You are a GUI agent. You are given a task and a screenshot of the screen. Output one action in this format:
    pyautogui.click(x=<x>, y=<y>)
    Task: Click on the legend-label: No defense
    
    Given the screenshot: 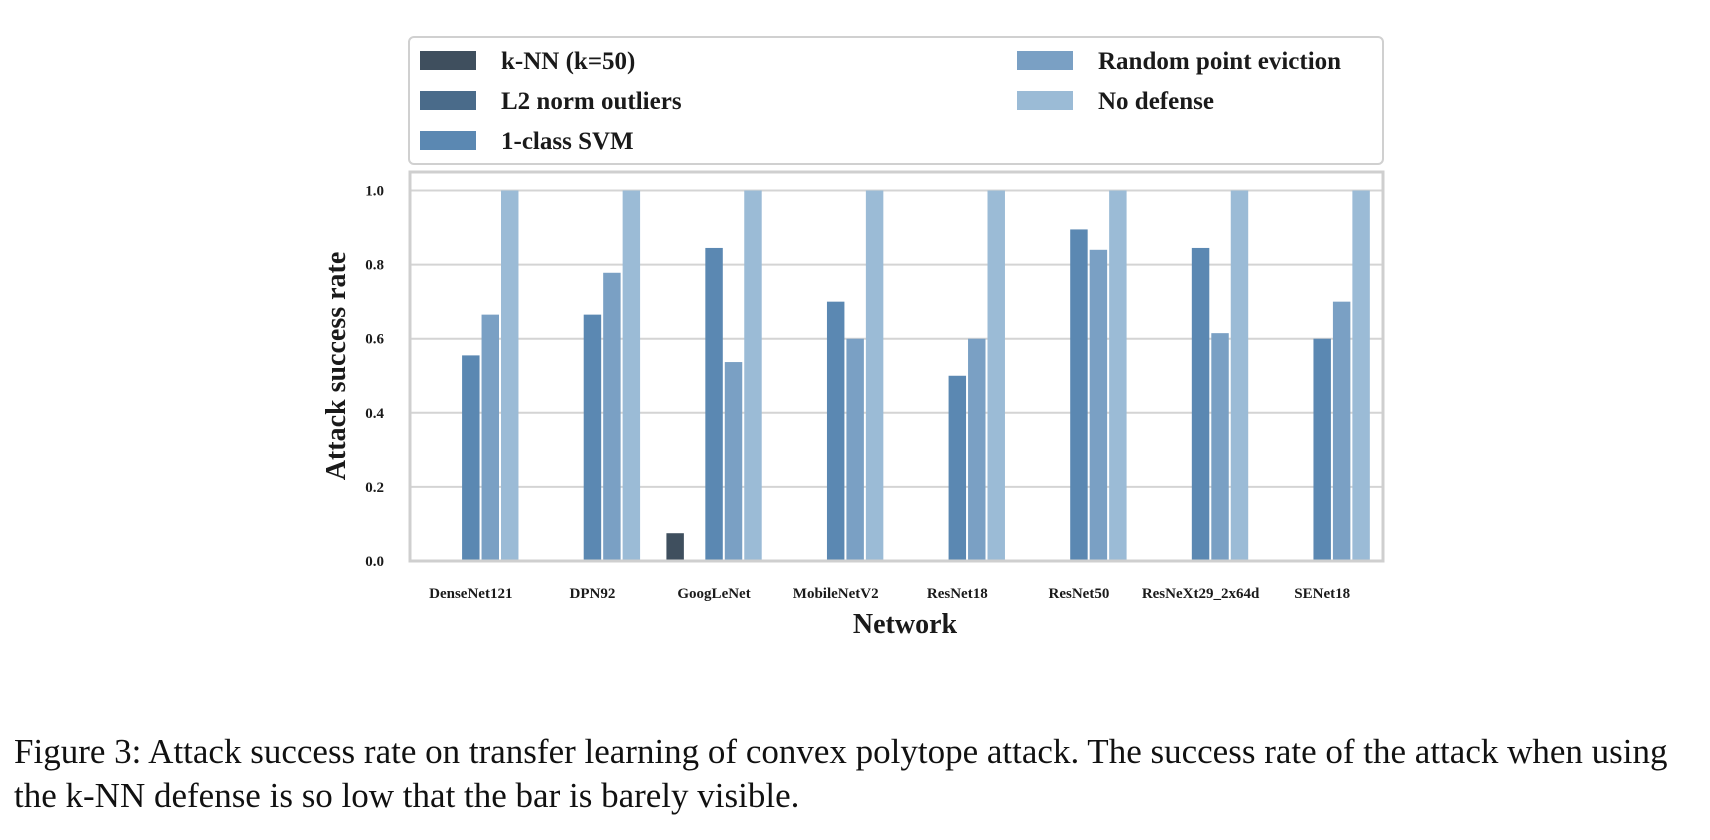 What is the action you would take?
    pyautogui.click(x=1156, y=101)
    